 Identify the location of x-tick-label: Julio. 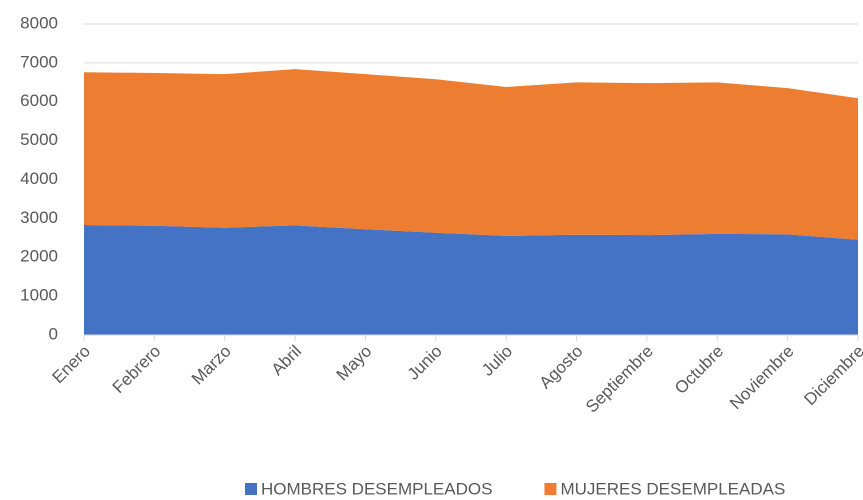
(497, 361).